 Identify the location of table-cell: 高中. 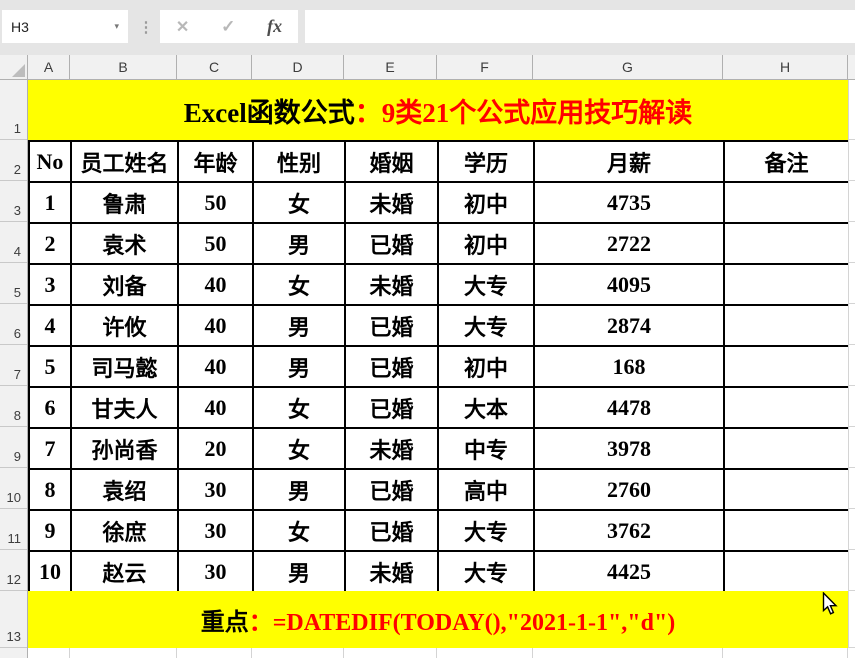
(486, 489).